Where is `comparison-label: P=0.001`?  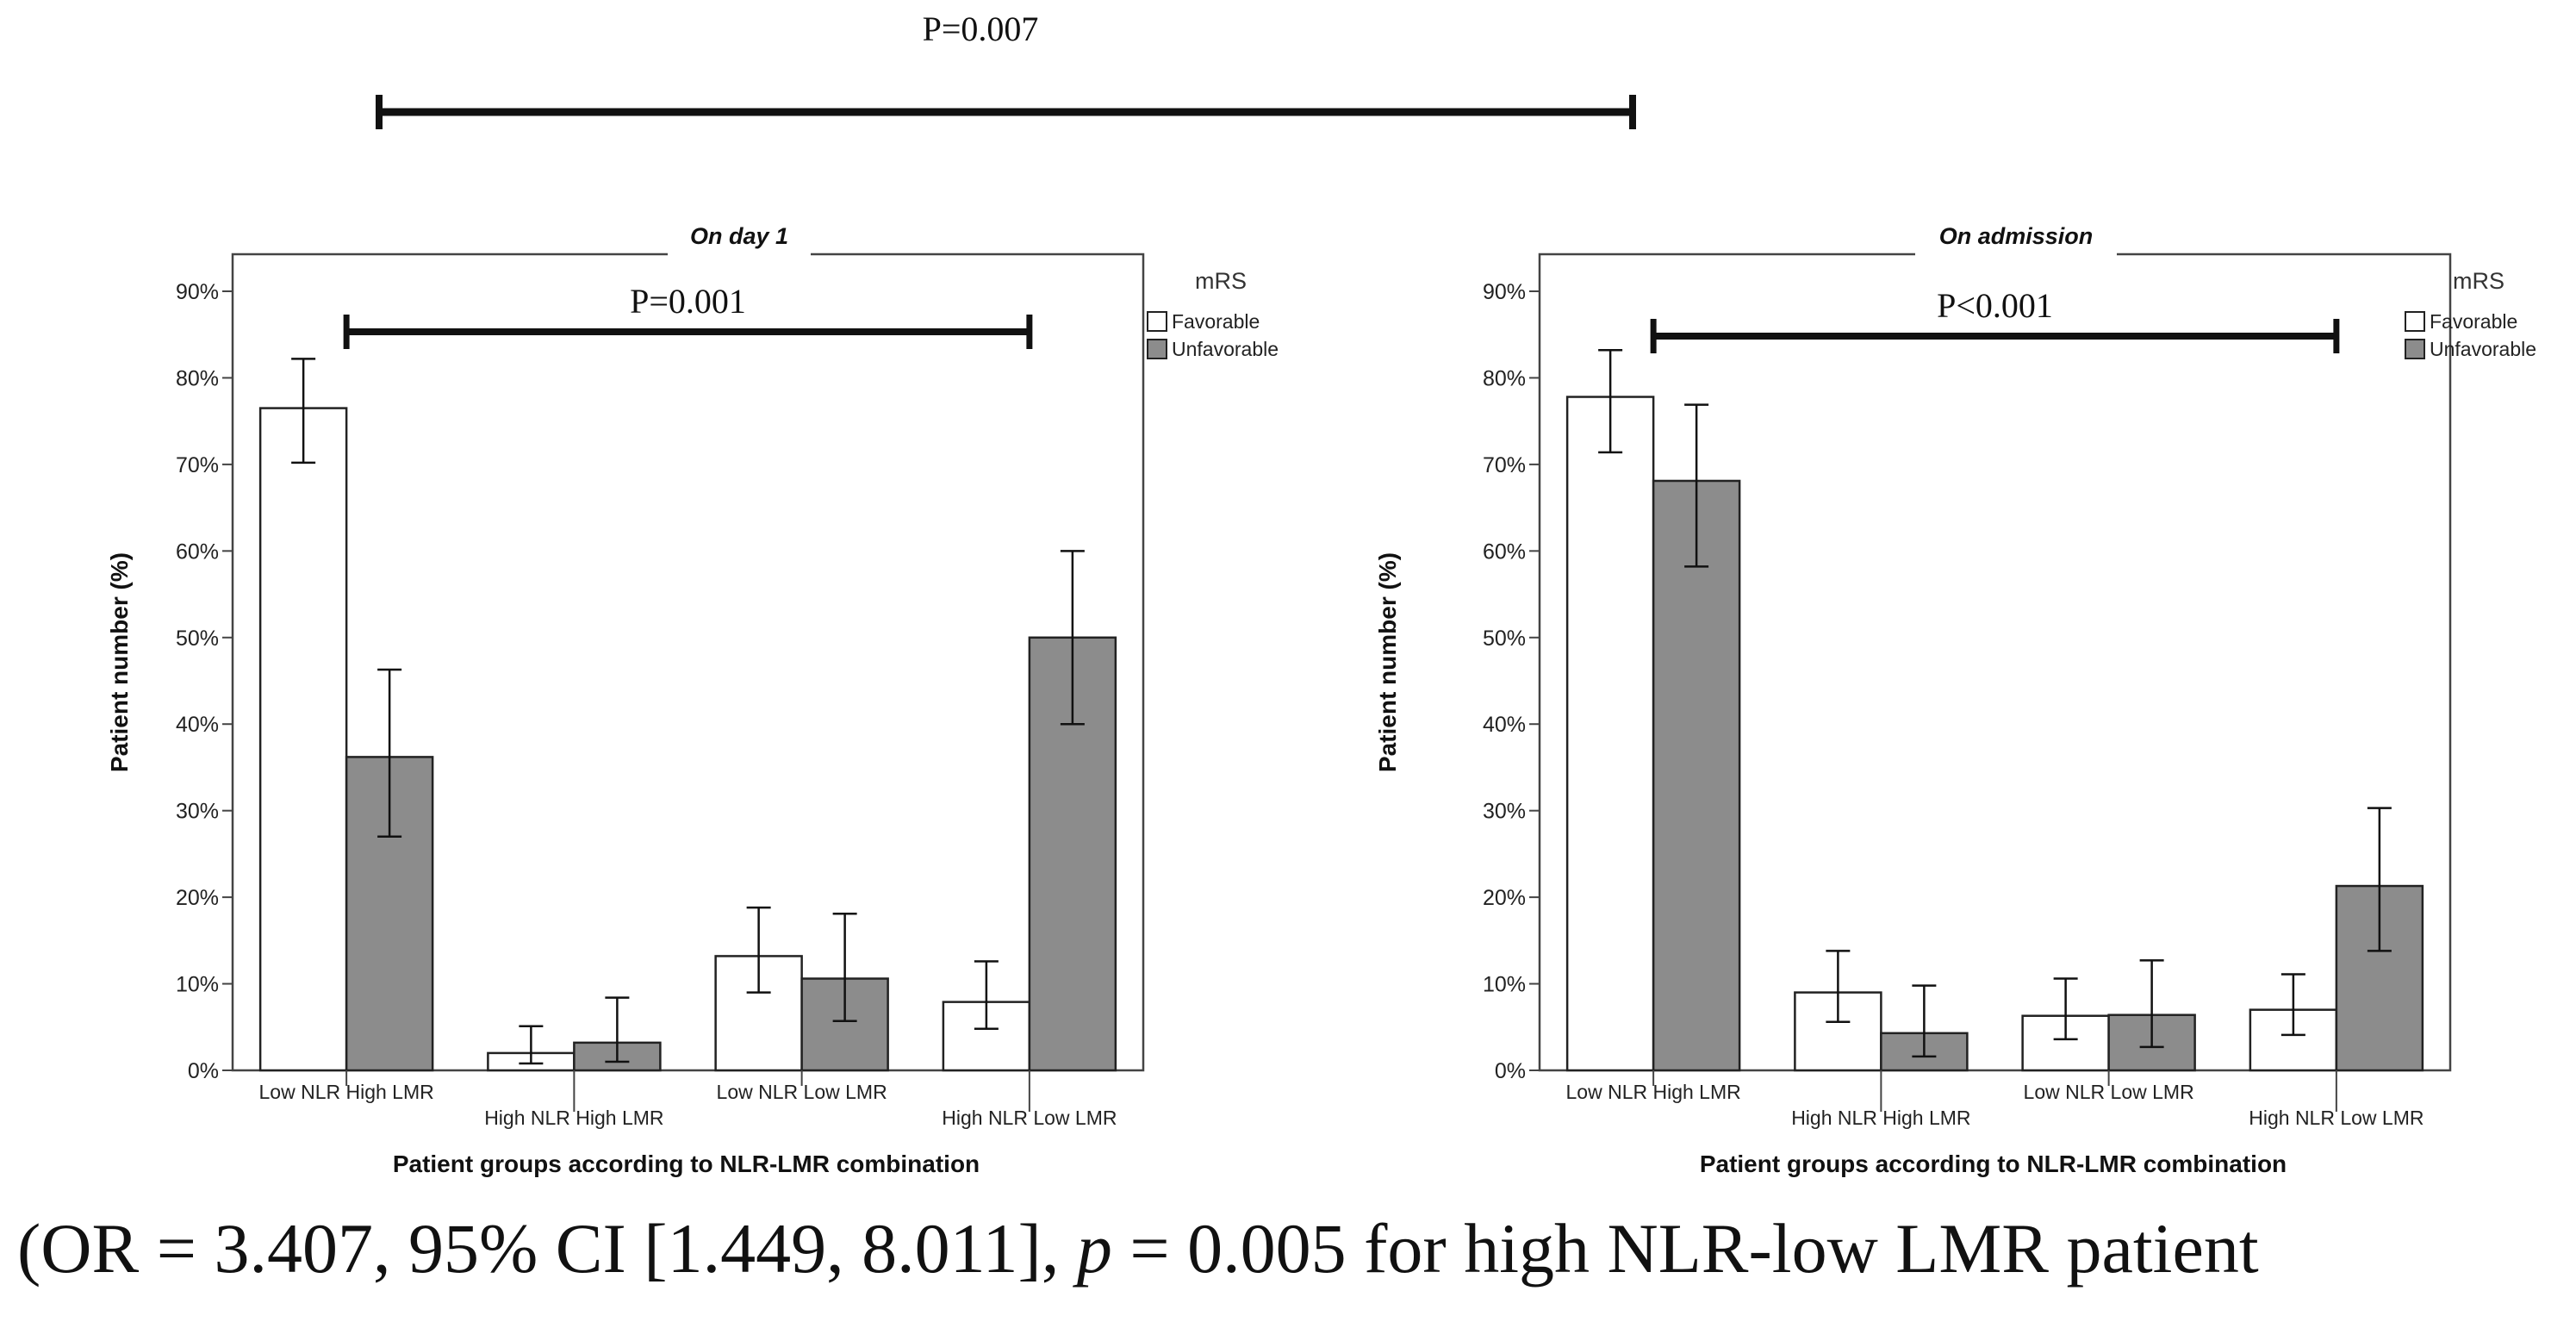
comparison-label: P=0.001 is located at coordinates (688, 301).